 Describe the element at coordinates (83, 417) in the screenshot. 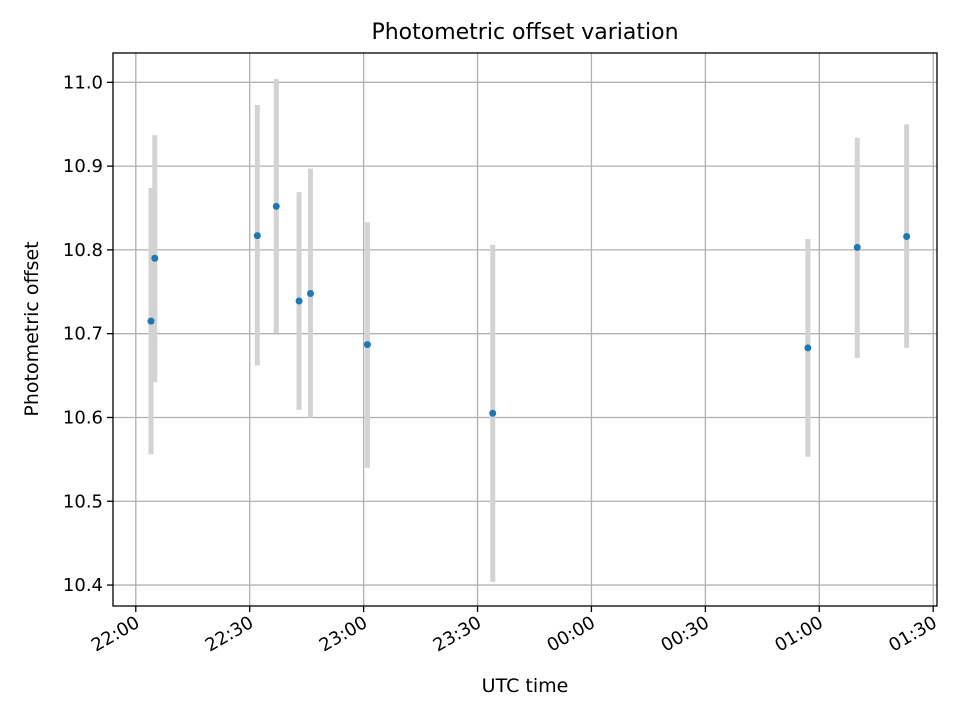

I see `y-tick-label: 10.6` at that location.